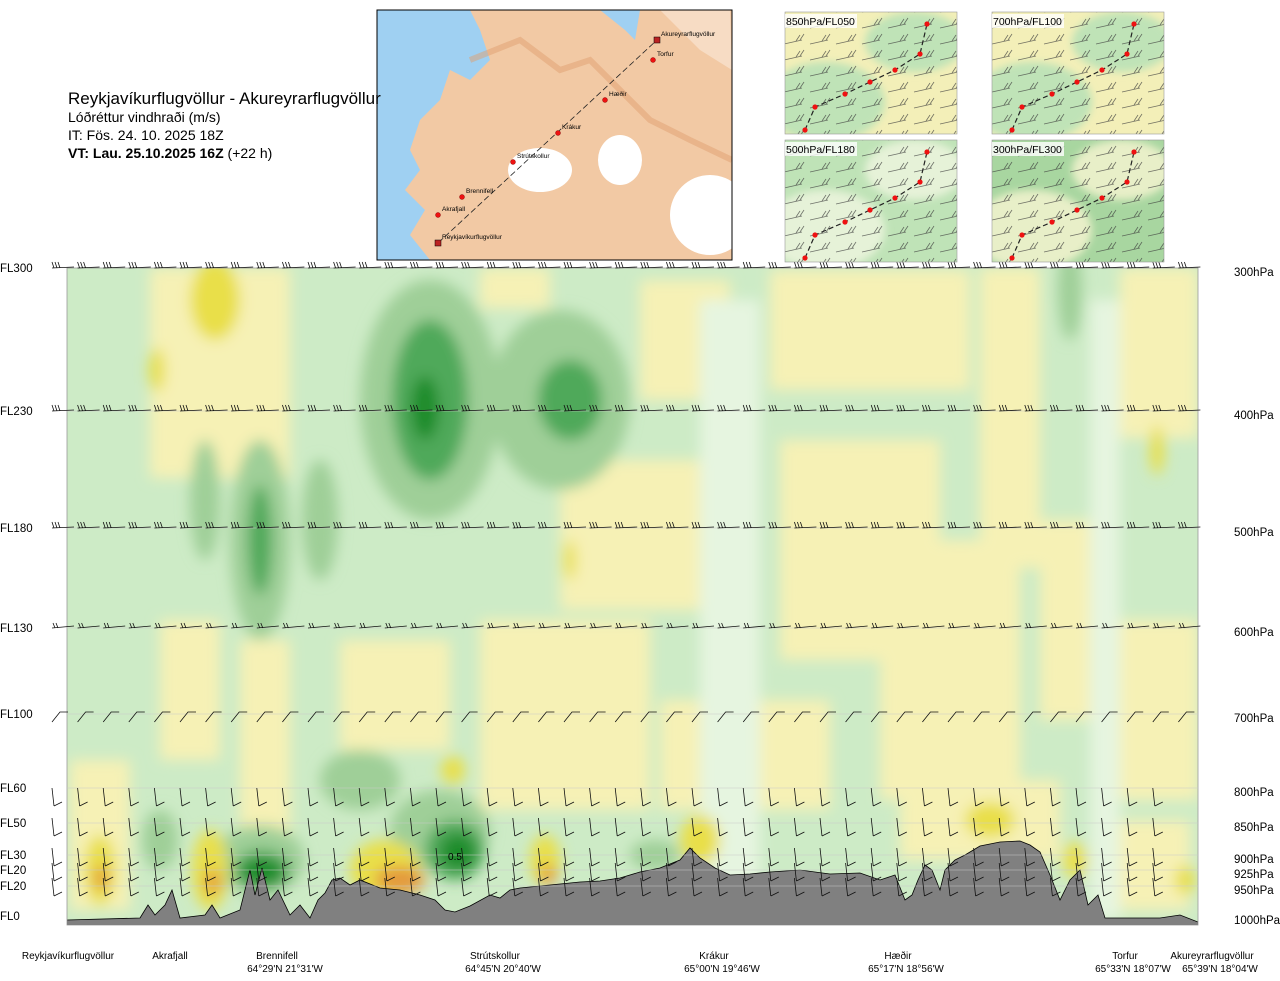  Describe the element at coordinates (820, 22) in the screenshot. I see `wind-panel-label: 850hPa/FL050` at that location.